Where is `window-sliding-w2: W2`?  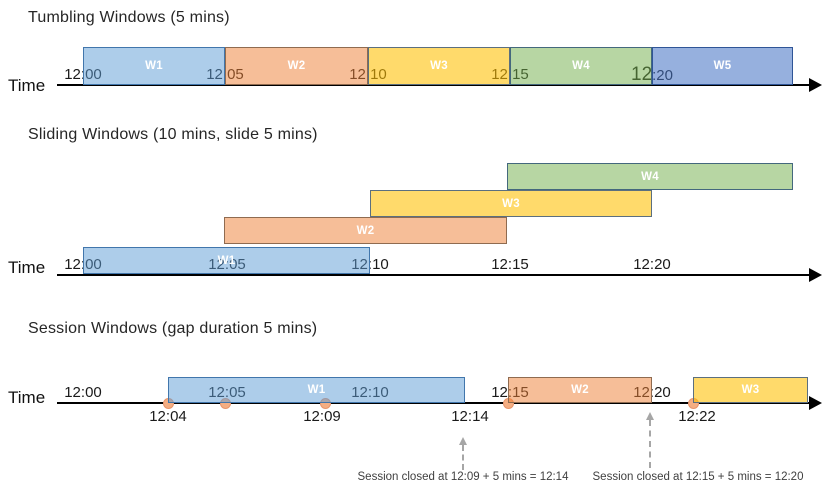 window-sliding-w2: W2 is located at coordinates (365, 230).